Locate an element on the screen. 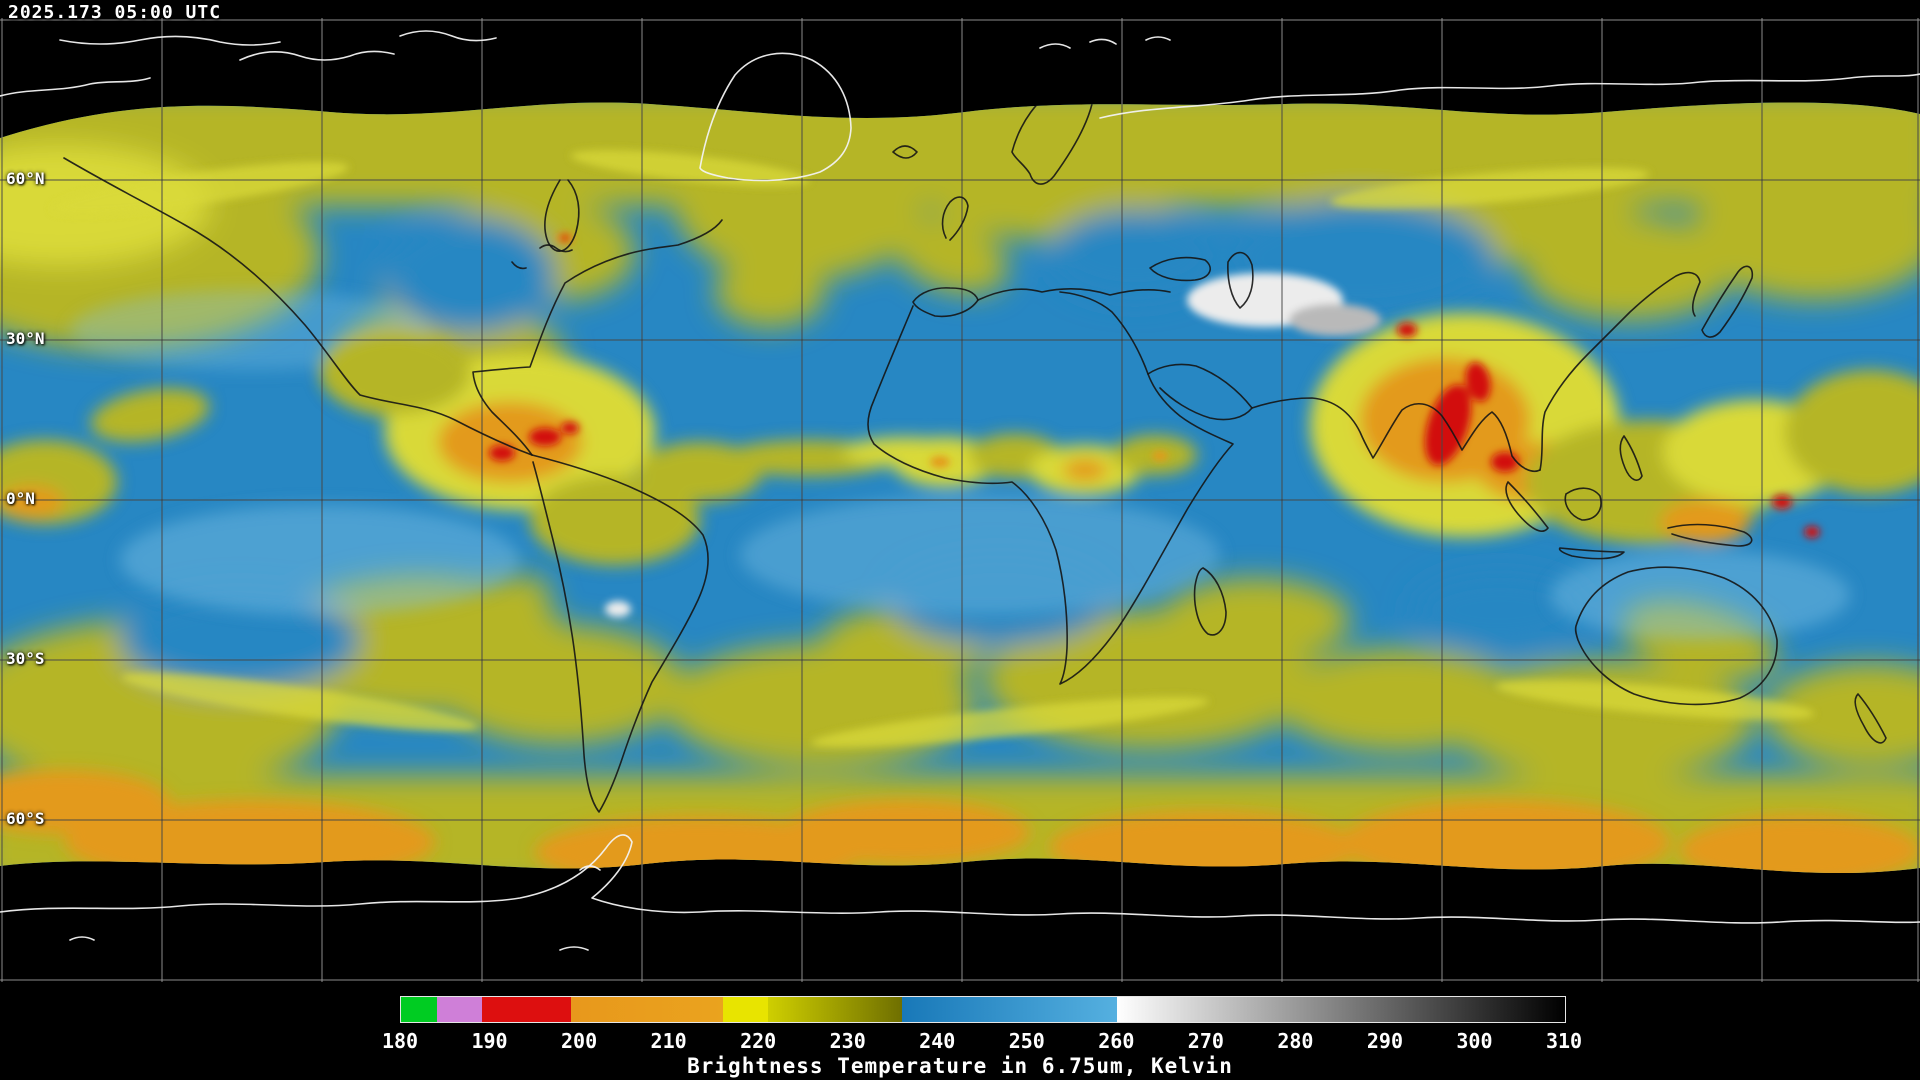  colorbar-tick-label: 290 is located at coordinates (1384, 1041).